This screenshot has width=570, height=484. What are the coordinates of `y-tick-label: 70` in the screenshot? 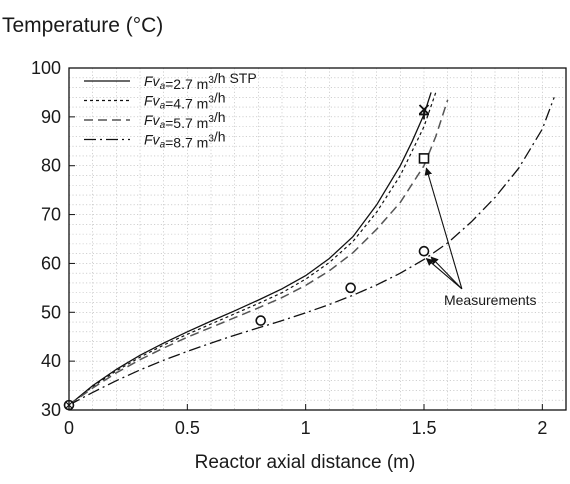 It's located at (51, 215).